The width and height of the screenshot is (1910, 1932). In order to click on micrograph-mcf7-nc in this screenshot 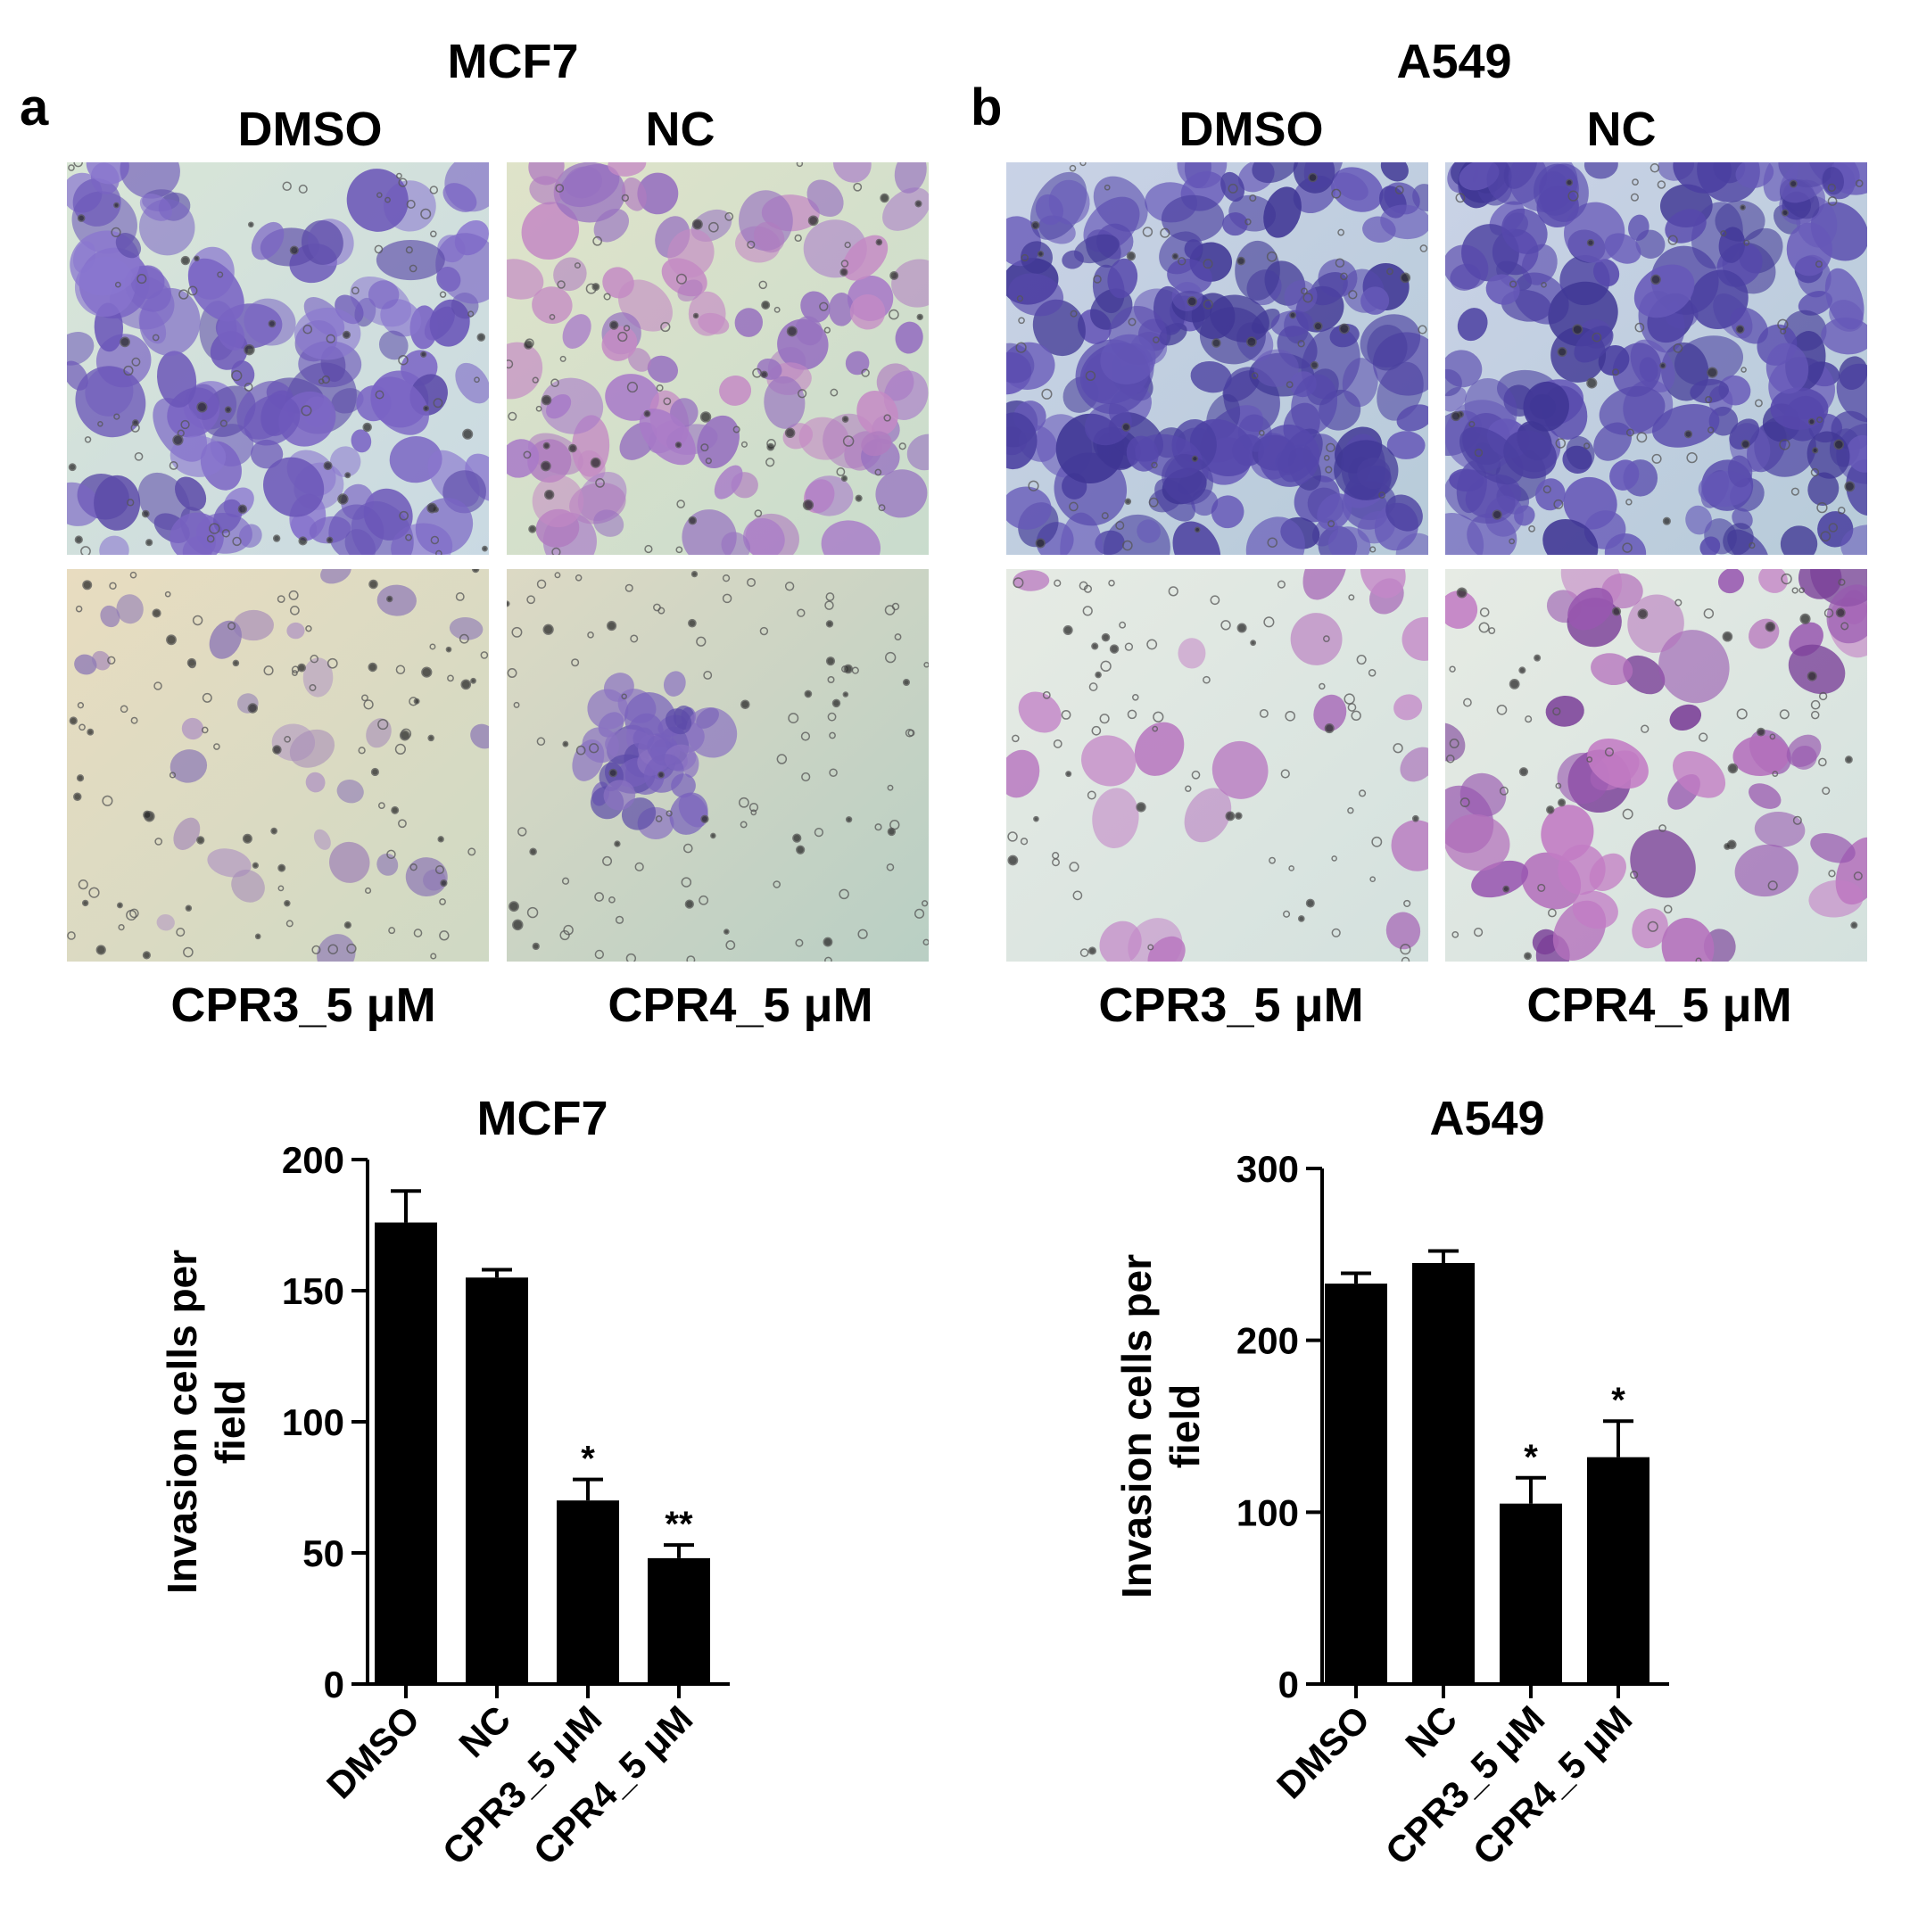, I will do `click(718, 358)`.